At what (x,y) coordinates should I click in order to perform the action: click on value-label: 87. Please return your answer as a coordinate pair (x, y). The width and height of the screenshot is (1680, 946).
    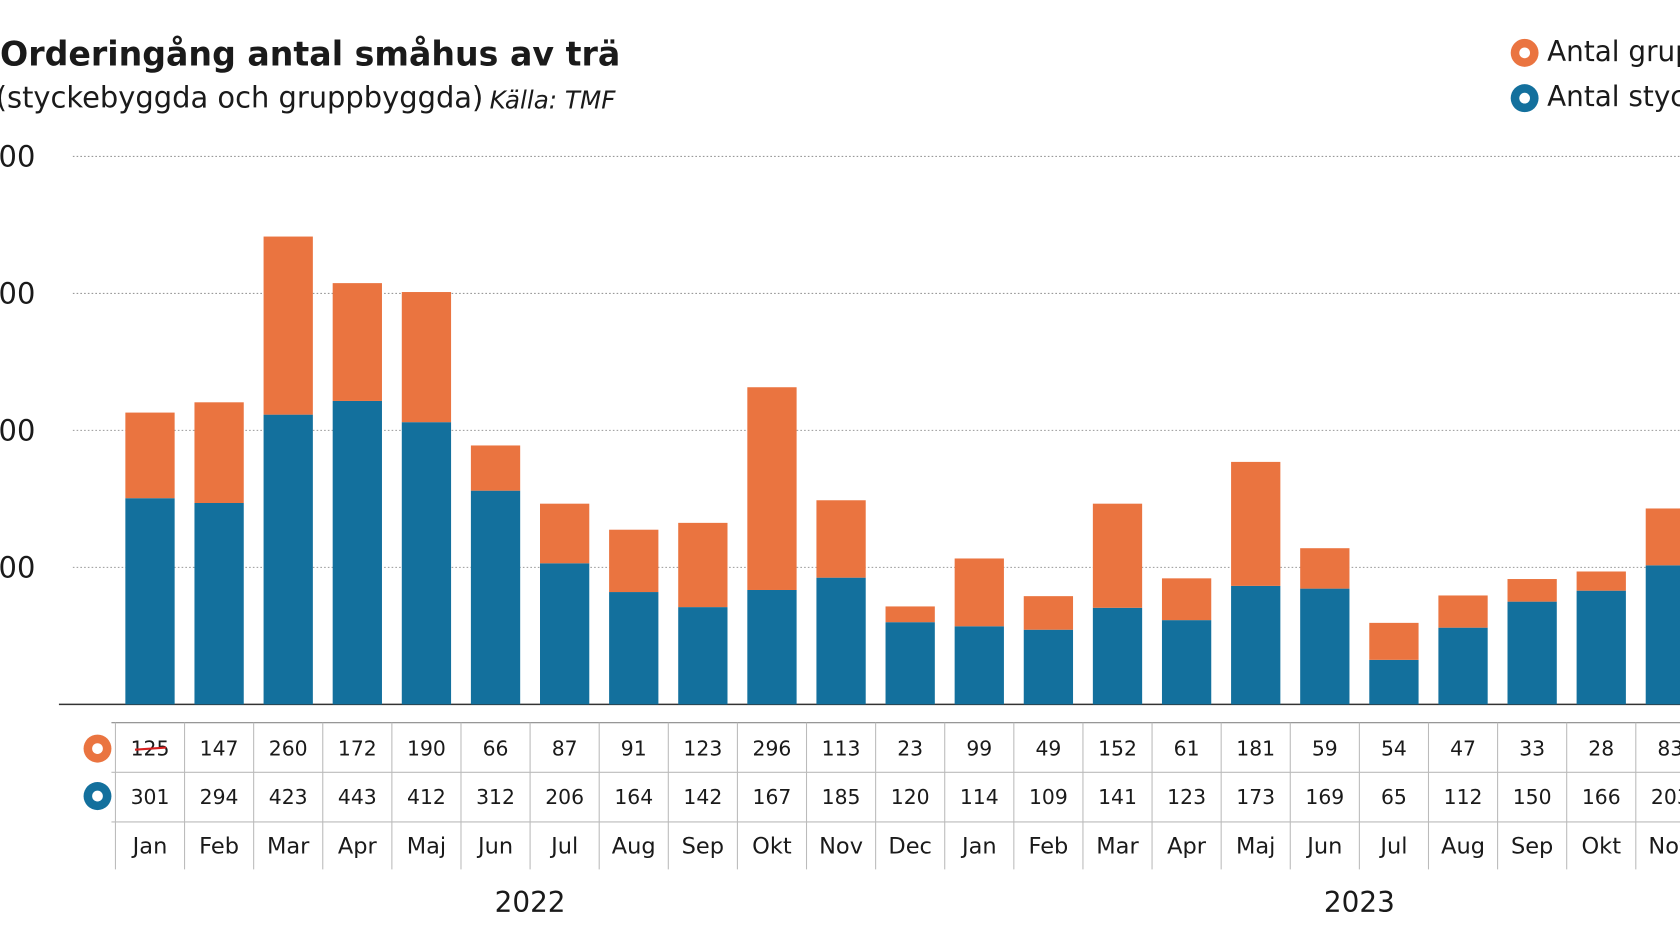
    Looking at the image, I should click on (565, 749).